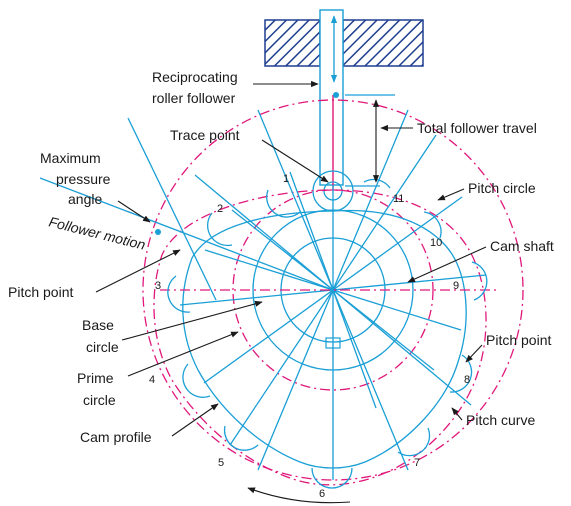 The image size is (571, 506). What do you see at coordinates (398, 199) in the screenshot?
I see `position-11: 11` at bounding box center [398, 199].